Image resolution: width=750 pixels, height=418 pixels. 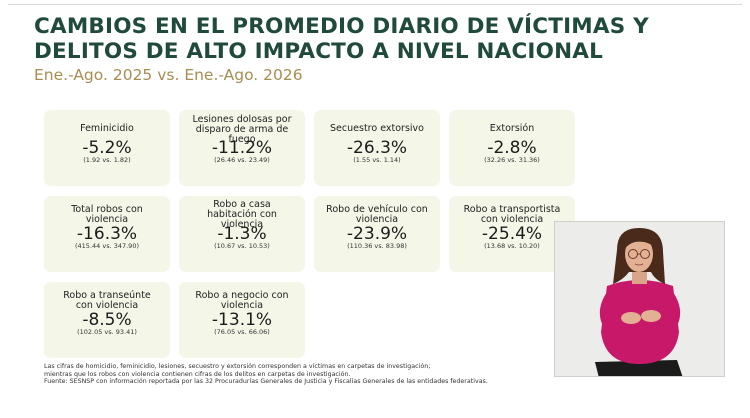 What do you see at coordinates (242, 204) in the screenshot?
I see `card-label-line: Robo a casa` at bounding box center [242, 204].